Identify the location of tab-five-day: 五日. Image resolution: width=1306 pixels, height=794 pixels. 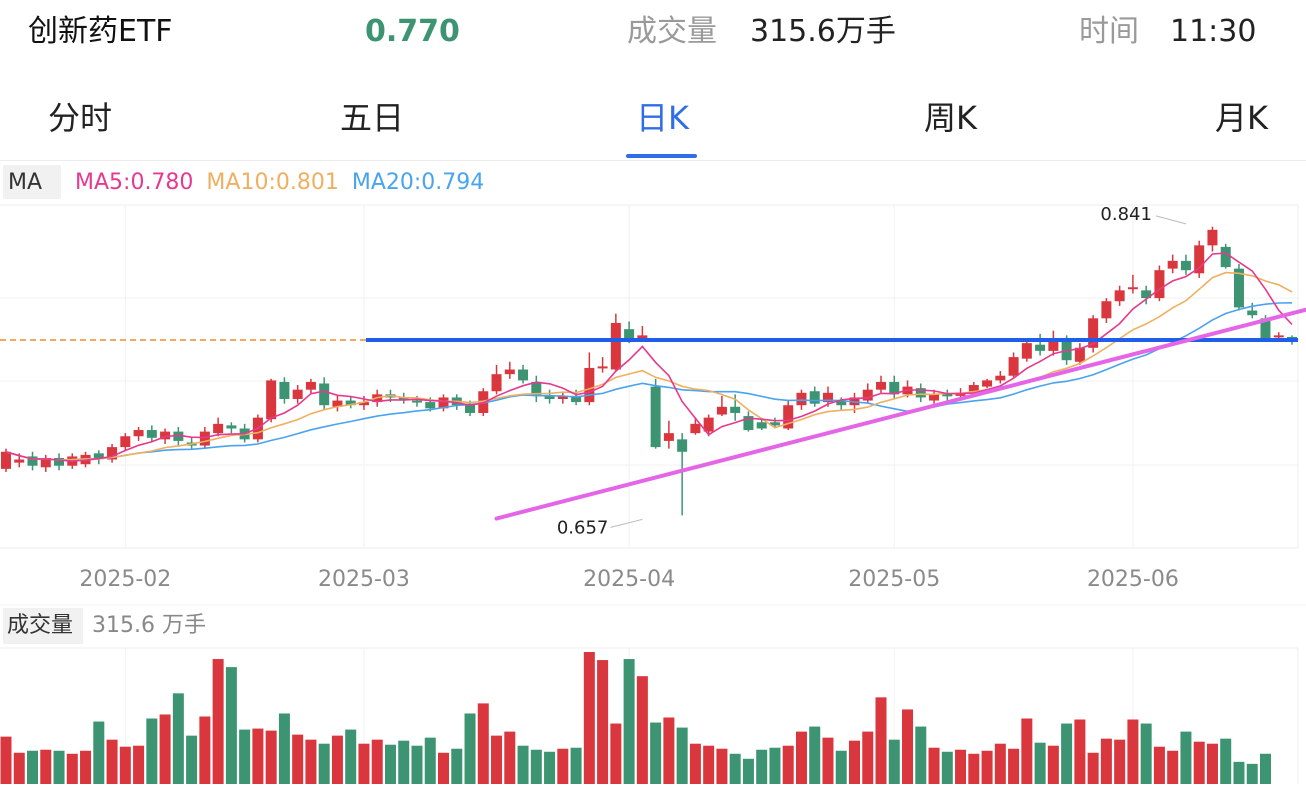
(372, 118).